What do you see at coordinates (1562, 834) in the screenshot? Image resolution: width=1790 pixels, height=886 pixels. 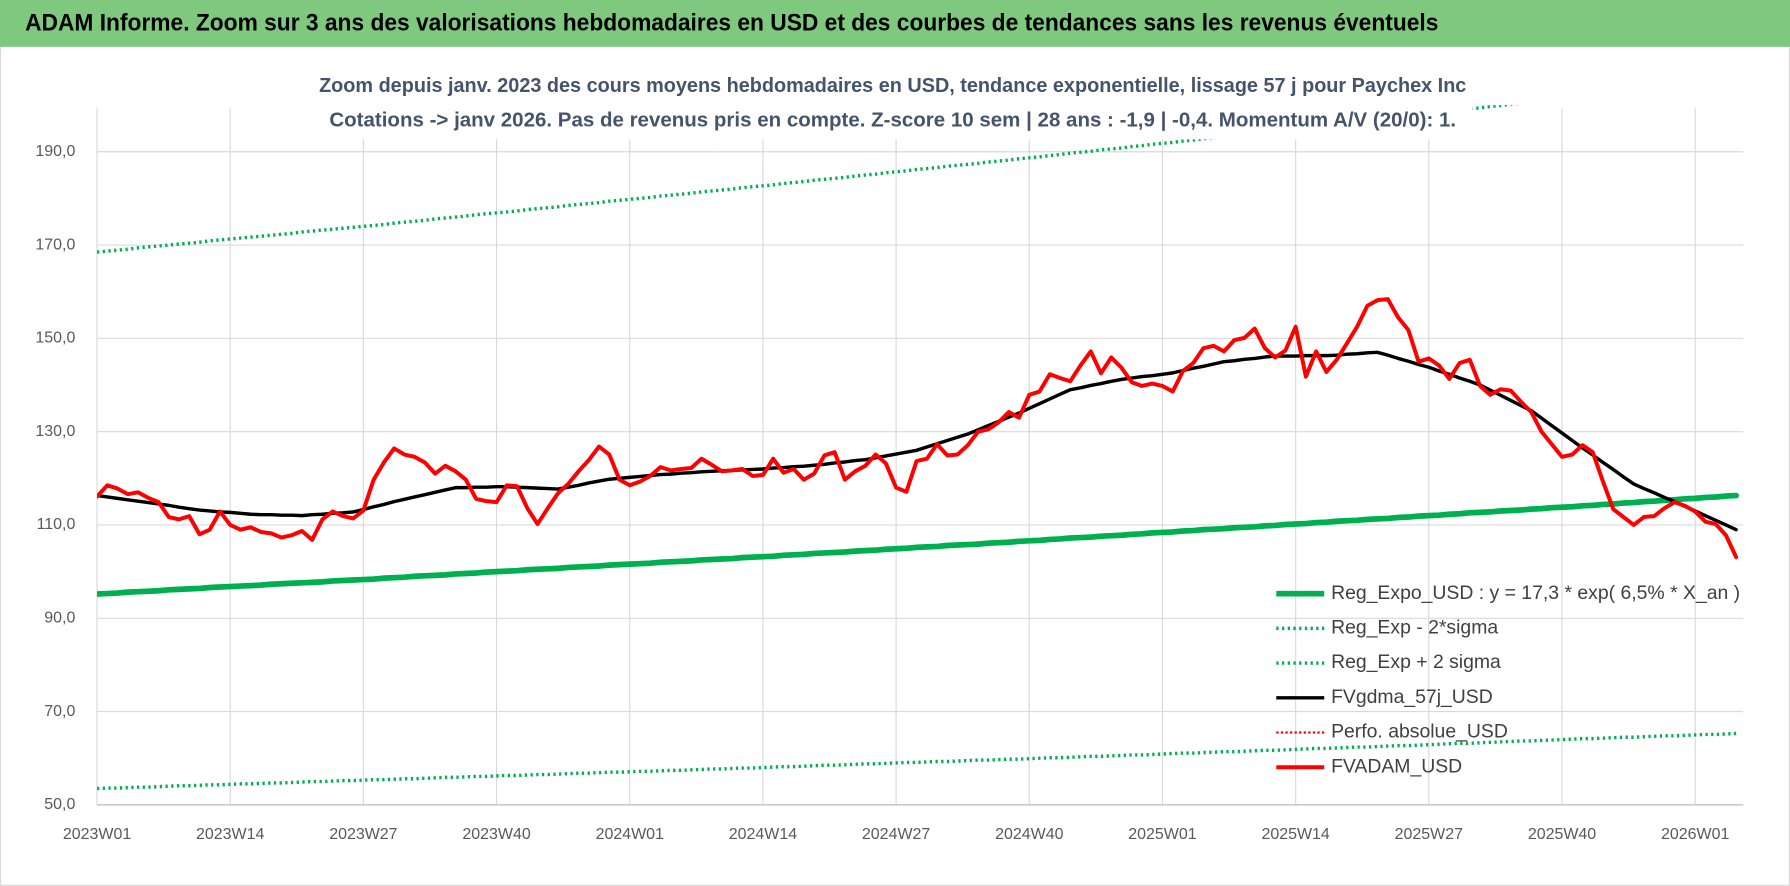 I see `x-tick-label: 2025W40` at bounding box center [1562, 834].